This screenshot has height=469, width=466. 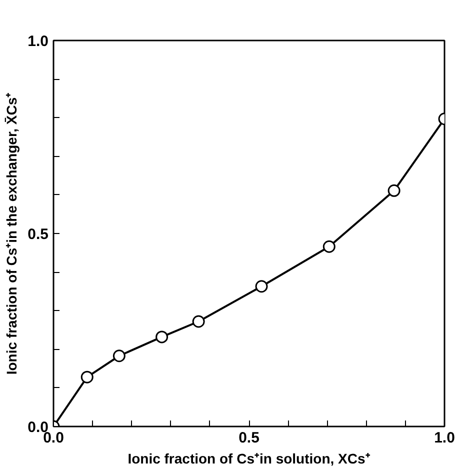 What do you see at coordinates (12, 233) in the screenshot?
I see `y-axis-title: Ionic fraction of Cs⁺in the exchanger, X̄Cs⁺` at bounding box center [12, 233].